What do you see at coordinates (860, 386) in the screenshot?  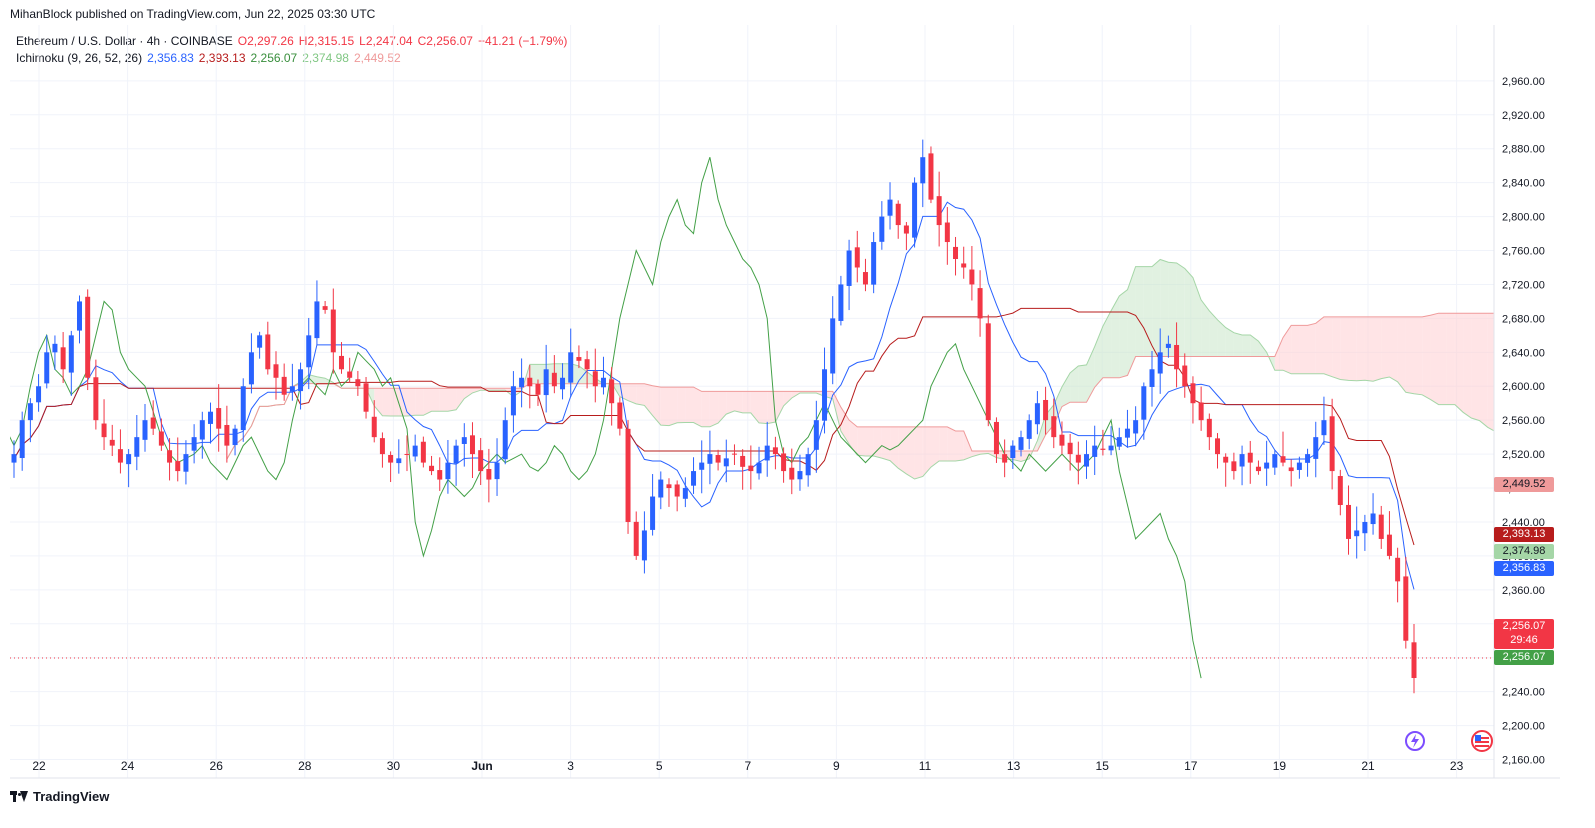 I see `senkou-b-line` at bounding box center [860, 386].